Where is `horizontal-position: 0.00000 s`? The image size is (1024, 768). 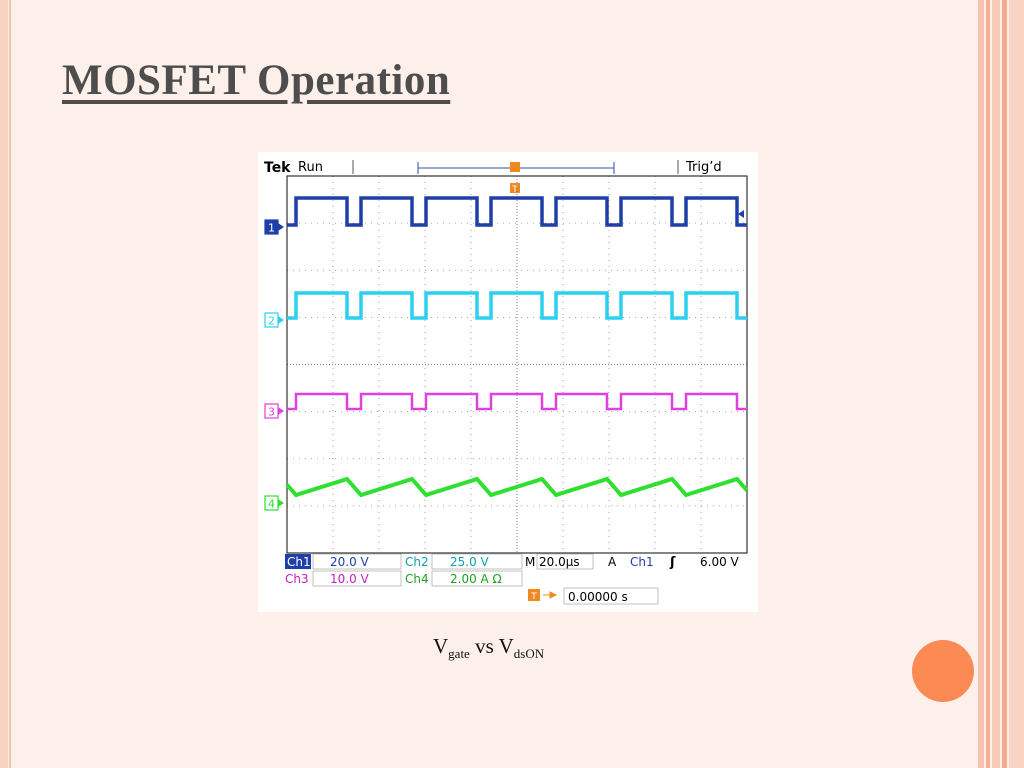
horizontal-position: 0.00000 s is located at coordinates (598, 597).